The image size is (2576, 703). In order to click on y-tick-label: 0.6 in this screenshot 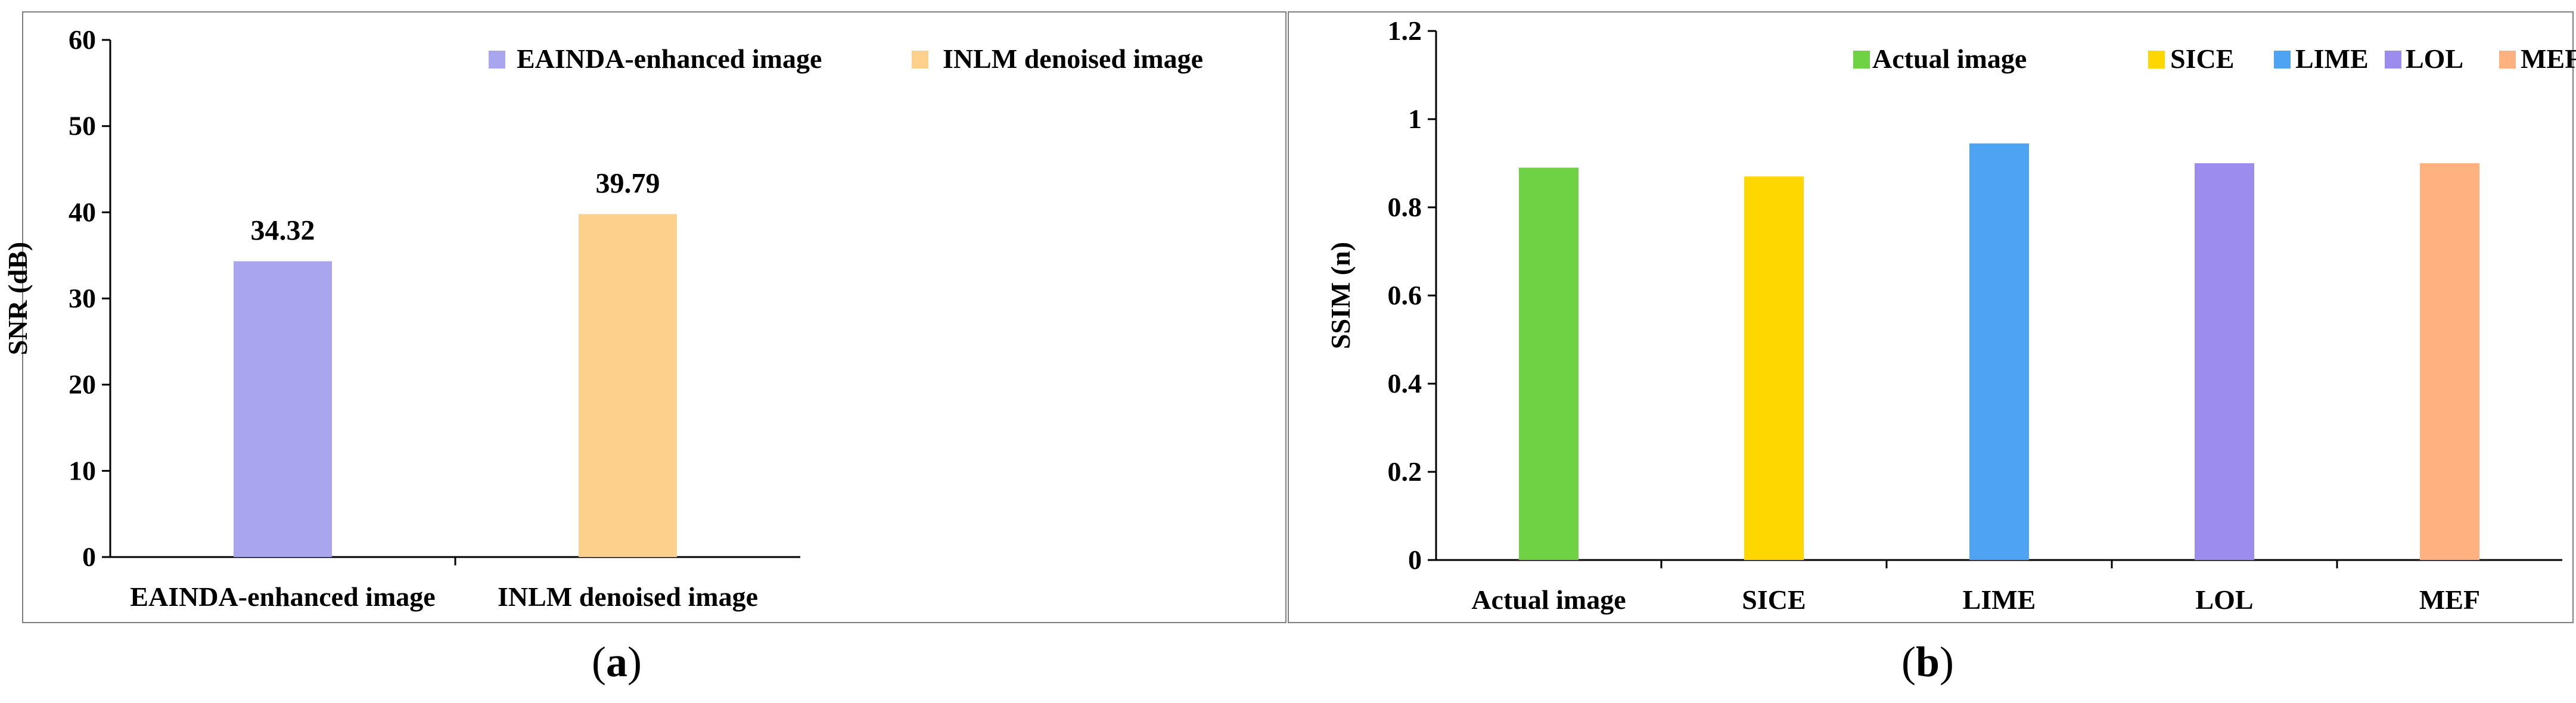, I will do `click(1405, 295)`.